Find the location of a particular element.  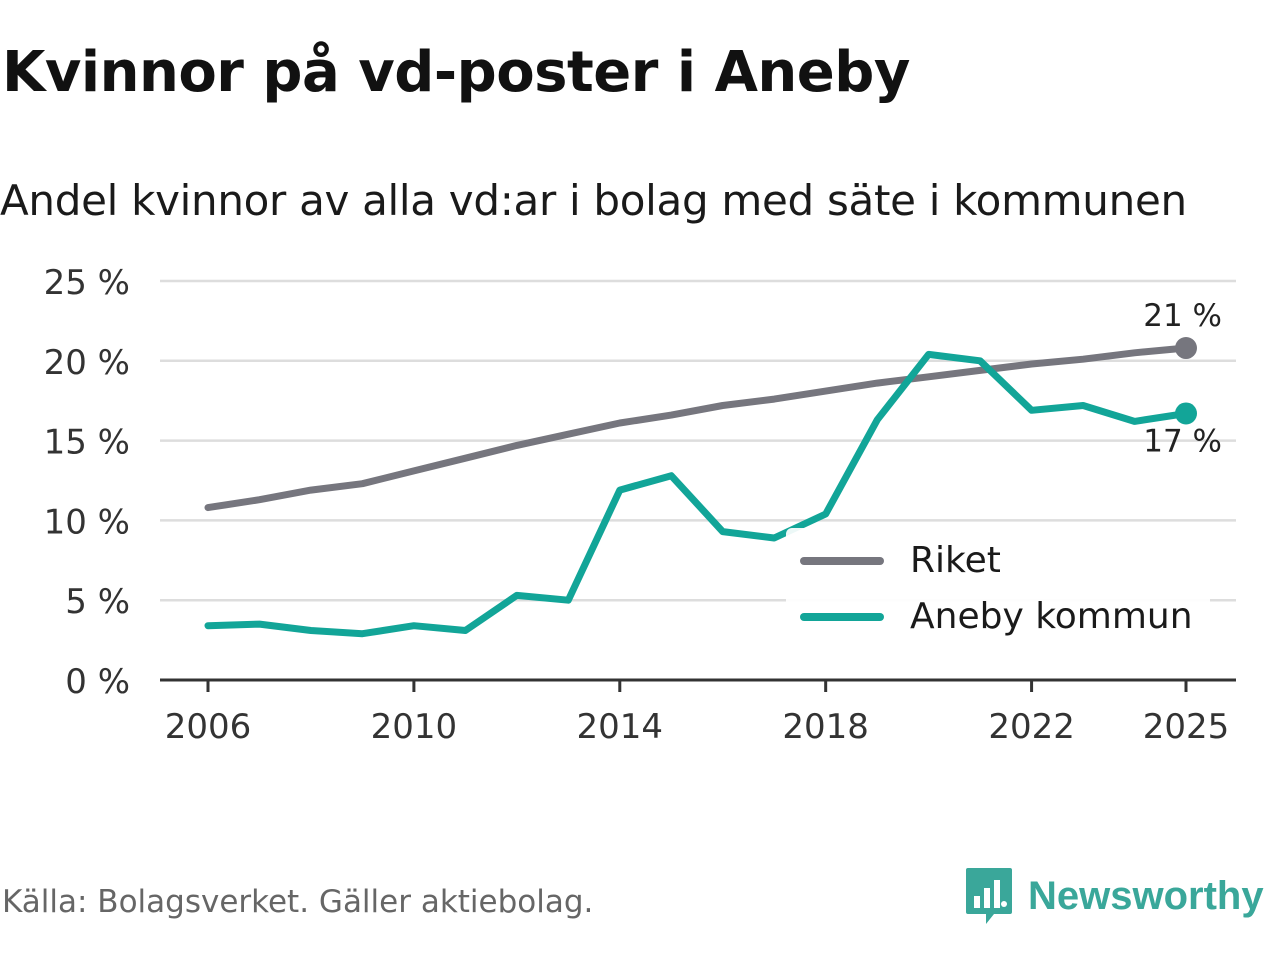

legend-item-aneby: Aneby kommun is located at coordinates (996, 616).